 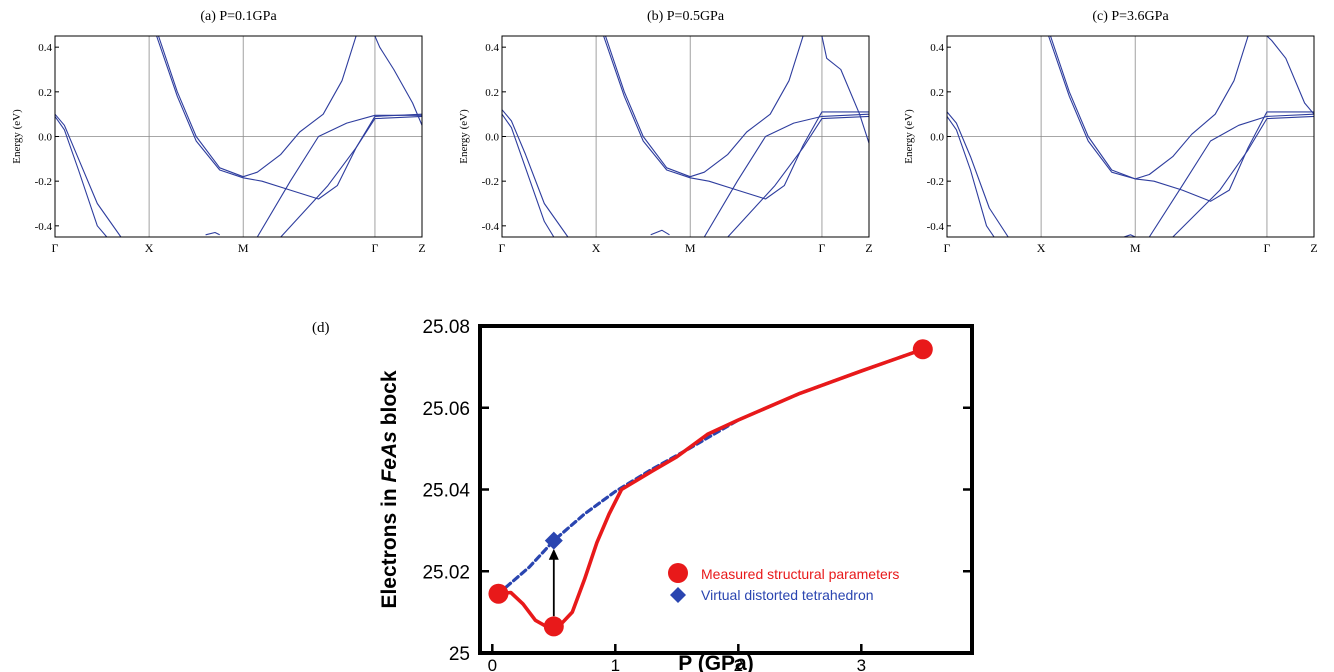 What do you see at coordinates (1130, 16) in the screenshot?
I see `panel-title: (c) P=3.6GPa` at bounding box center [1130, 16].